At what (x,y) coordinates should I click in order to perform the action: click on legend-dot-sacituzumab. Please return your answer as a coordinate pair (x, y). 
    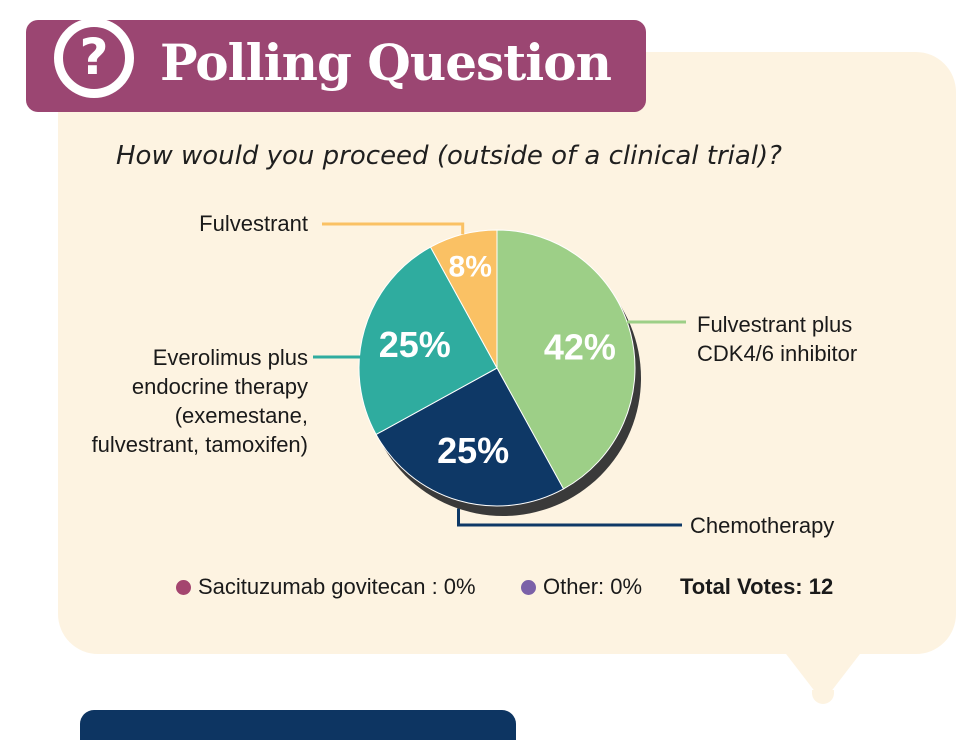
    Looking at the image, I should click on (183, 587).